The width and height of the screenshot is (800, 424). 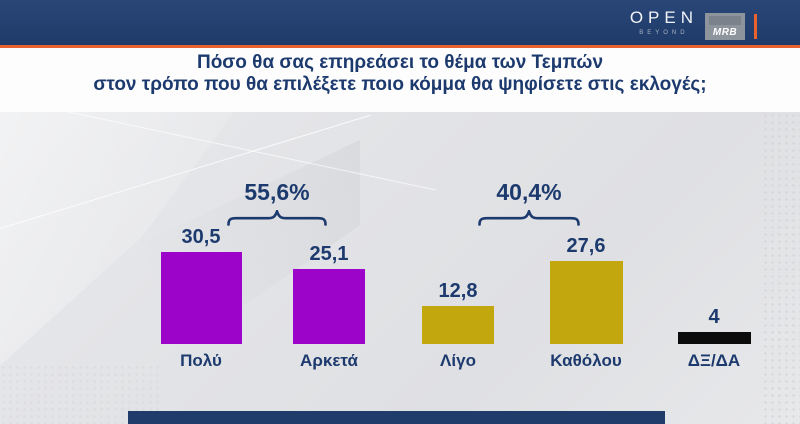 I want to click on category-label-3: Καθόλου, so click(x=586, y=360).